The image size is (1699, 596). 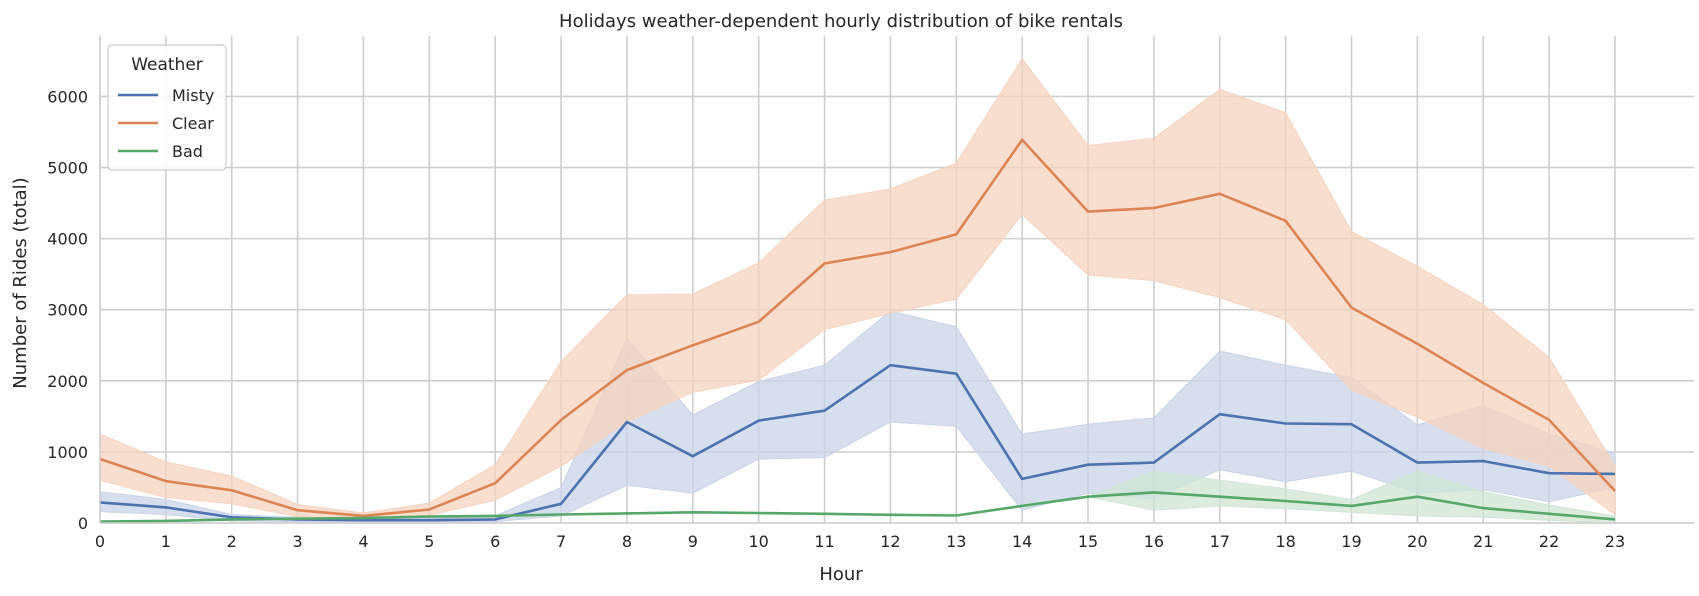 What do you see at coordinates (166, 541) in the screenshot?
I see `x-tick-label-1: 1` at bounding box center [166, 541].